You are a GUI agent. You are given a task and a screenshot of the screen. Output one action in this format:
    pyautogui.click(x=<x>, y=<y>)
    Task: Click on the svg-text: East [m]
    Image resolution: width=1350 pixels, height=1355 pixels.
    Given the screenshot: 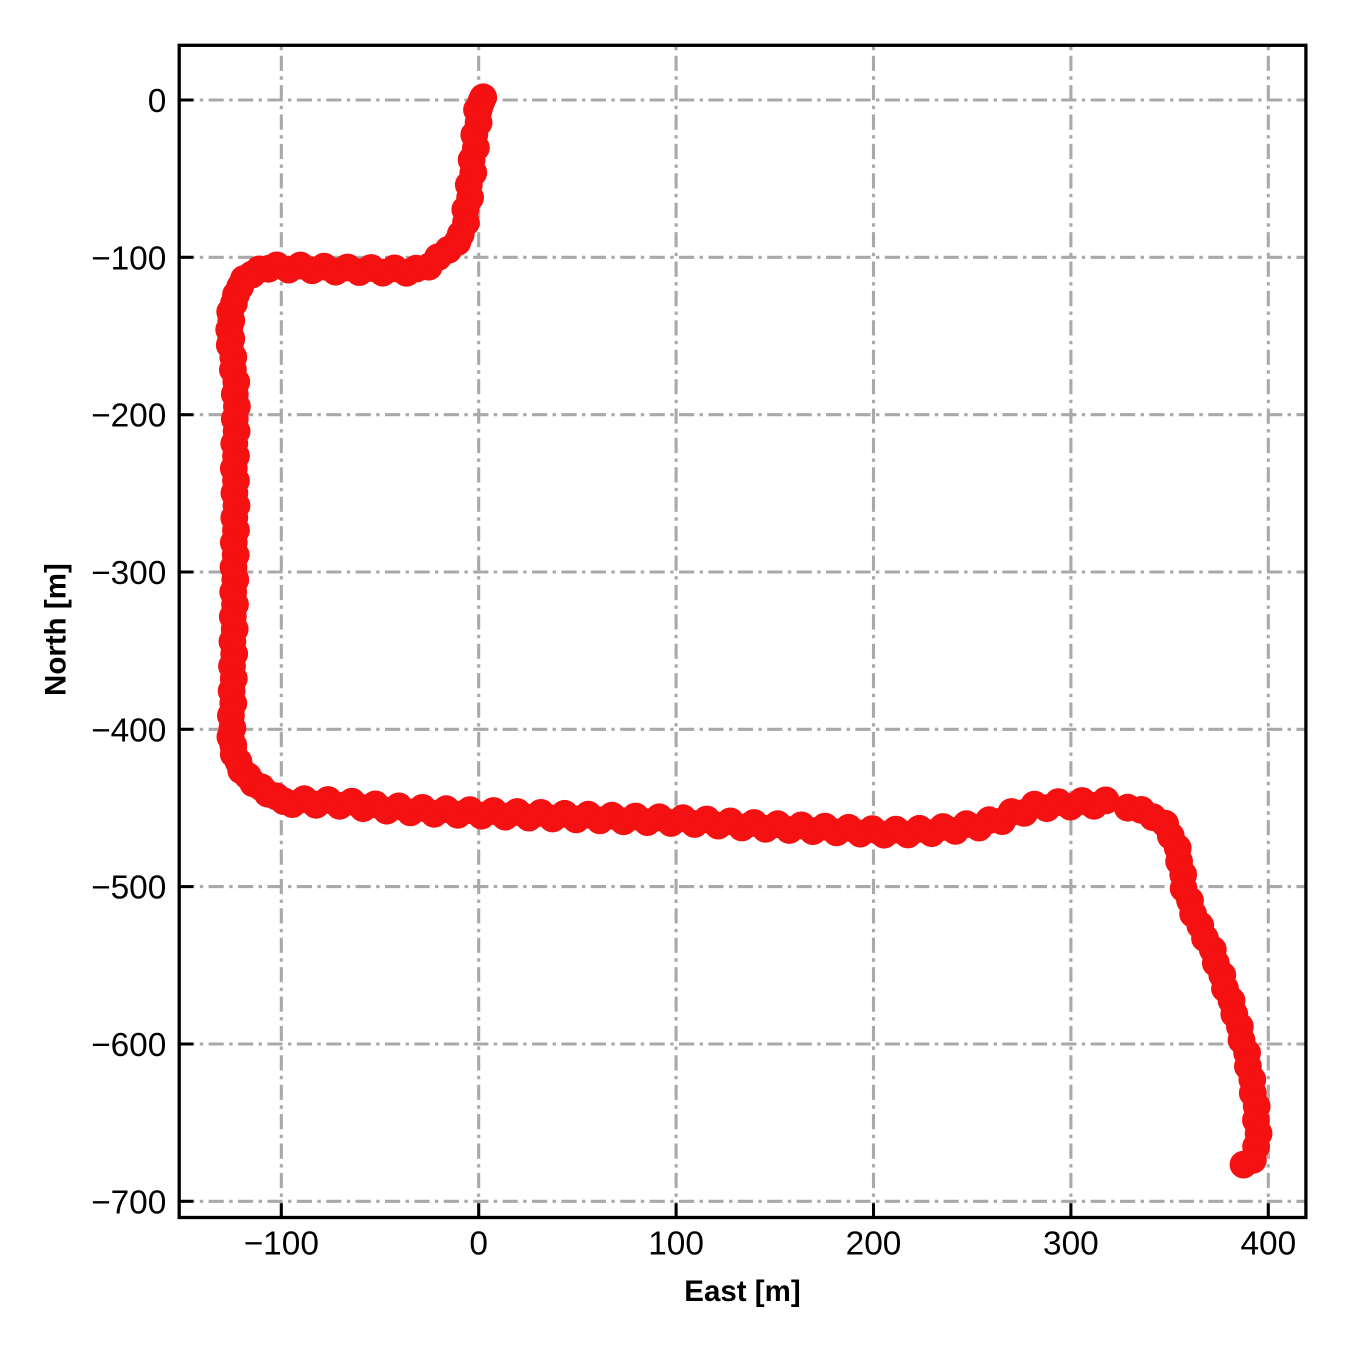 What is the action you would take?
    pyautogui.click(x=742, y=1291)
    